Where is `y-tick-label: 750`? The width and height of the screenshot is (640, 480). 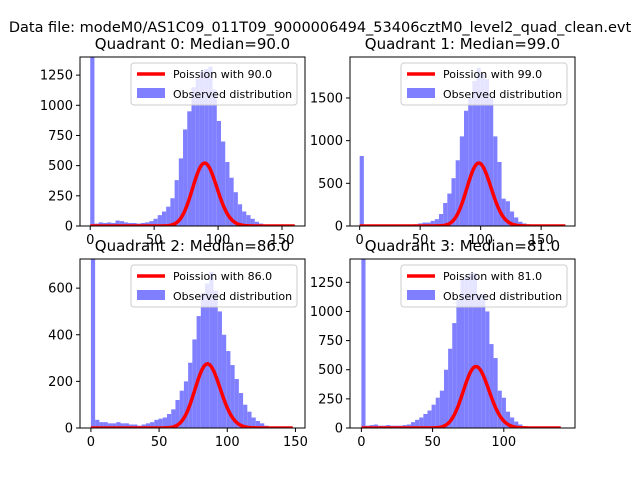 y-tick-label: 750 is located at coordinates (330, 341).